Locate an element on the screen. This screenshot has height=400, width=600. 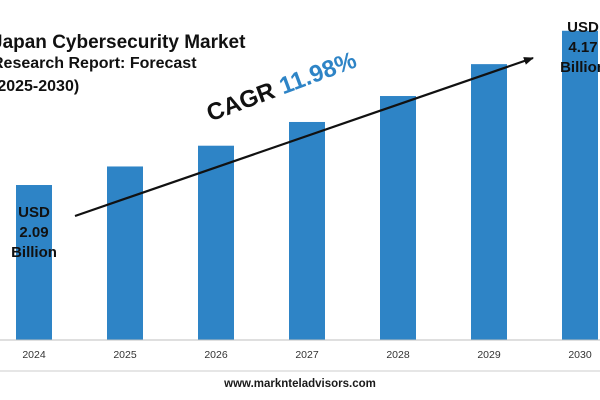
first-value-number: 2.09 is located at coordinates (34, 232).